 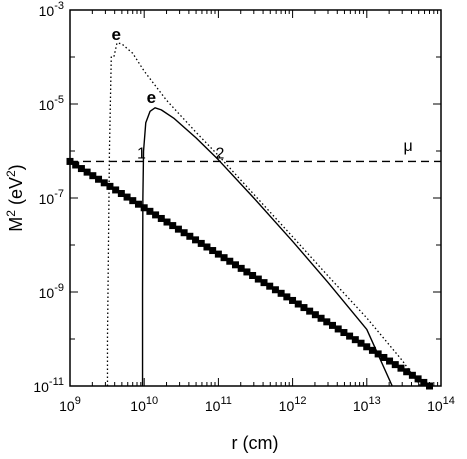 I want to click on y-tick-label: 10⁻⁹, so click(x=51, y=291).